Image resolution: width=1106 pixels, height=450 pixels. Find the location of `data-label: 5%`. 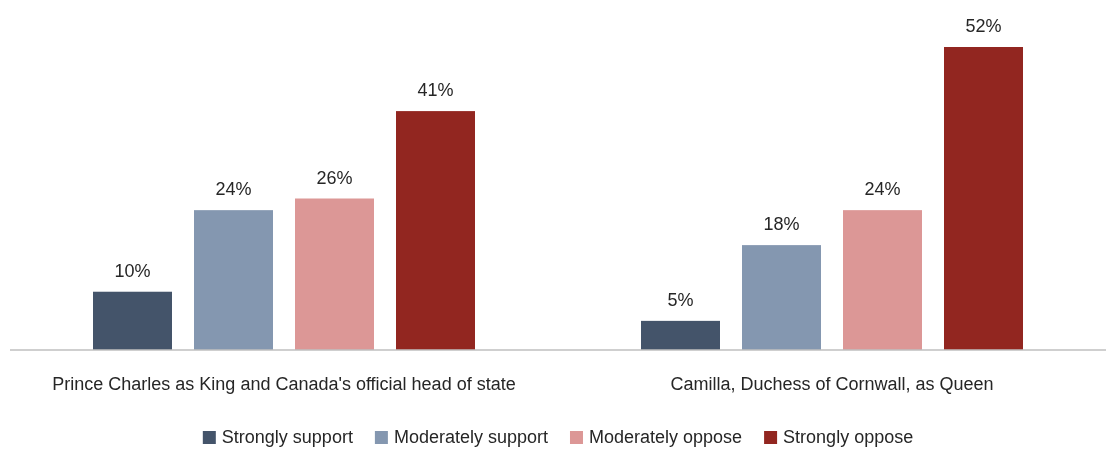

data-label: 5% is located at coordinates (680, 299).